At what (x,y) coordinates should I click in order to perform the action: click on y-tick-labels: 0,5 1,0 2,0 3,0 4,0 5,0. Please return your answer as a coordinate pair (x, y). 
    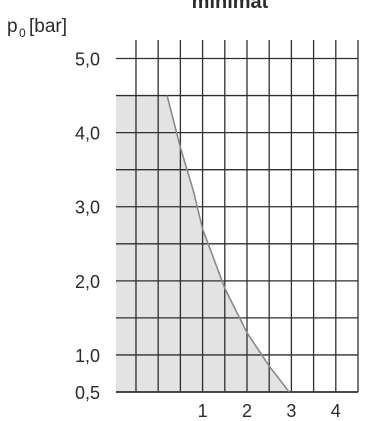
    Looking at the image, I should click on (87, 226).